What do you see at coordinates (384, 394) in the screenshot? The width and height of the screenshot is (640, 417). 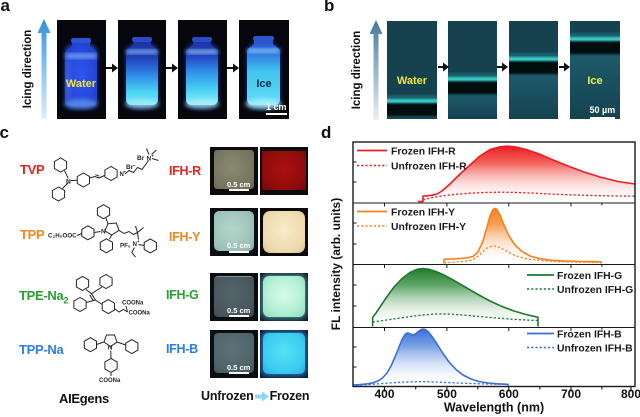 I see `svg-text: 400` at bounding box center [384, 394].